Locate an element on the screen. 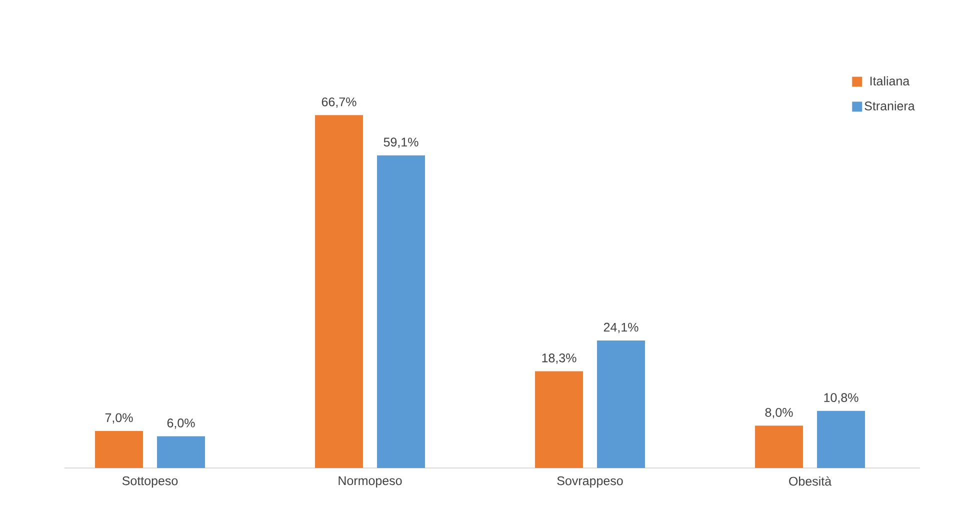  legend-label: Italiana is located at coordinates (890, 81).